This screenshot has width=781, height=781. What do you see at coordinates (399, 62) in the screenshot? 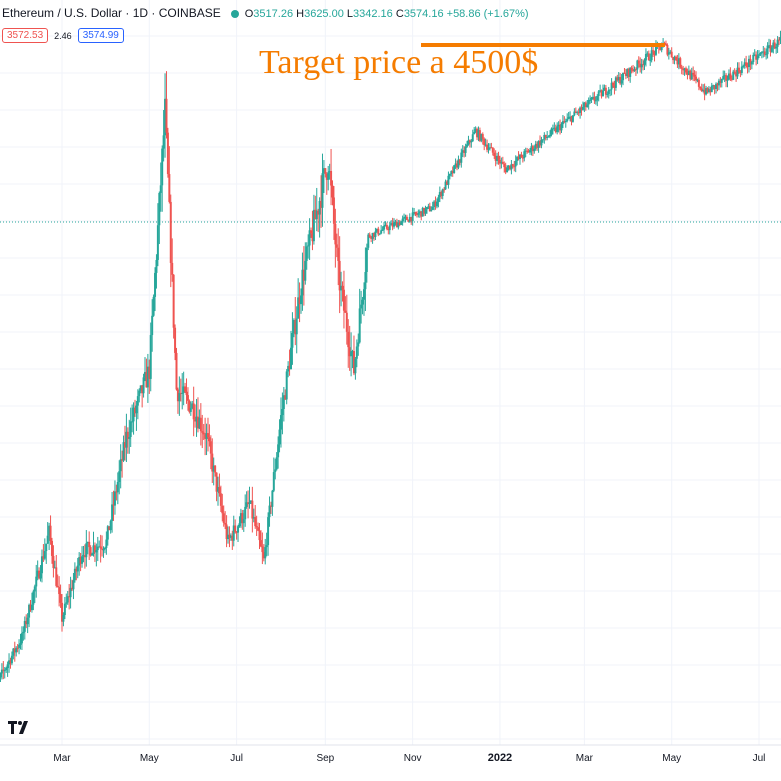
I see `target-price-annotation: Target price a 4500$` at bounding box center [399, 62].